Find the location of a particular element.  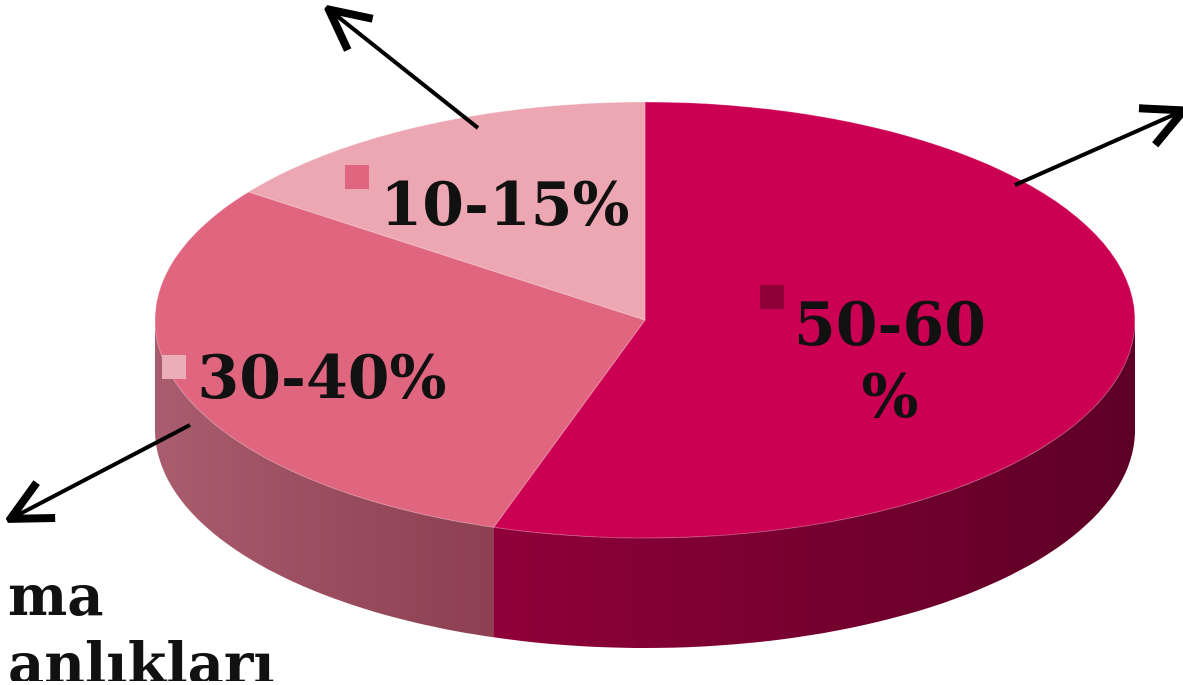

slice-label-2: 10-15% is located at coordinates (505, 205).